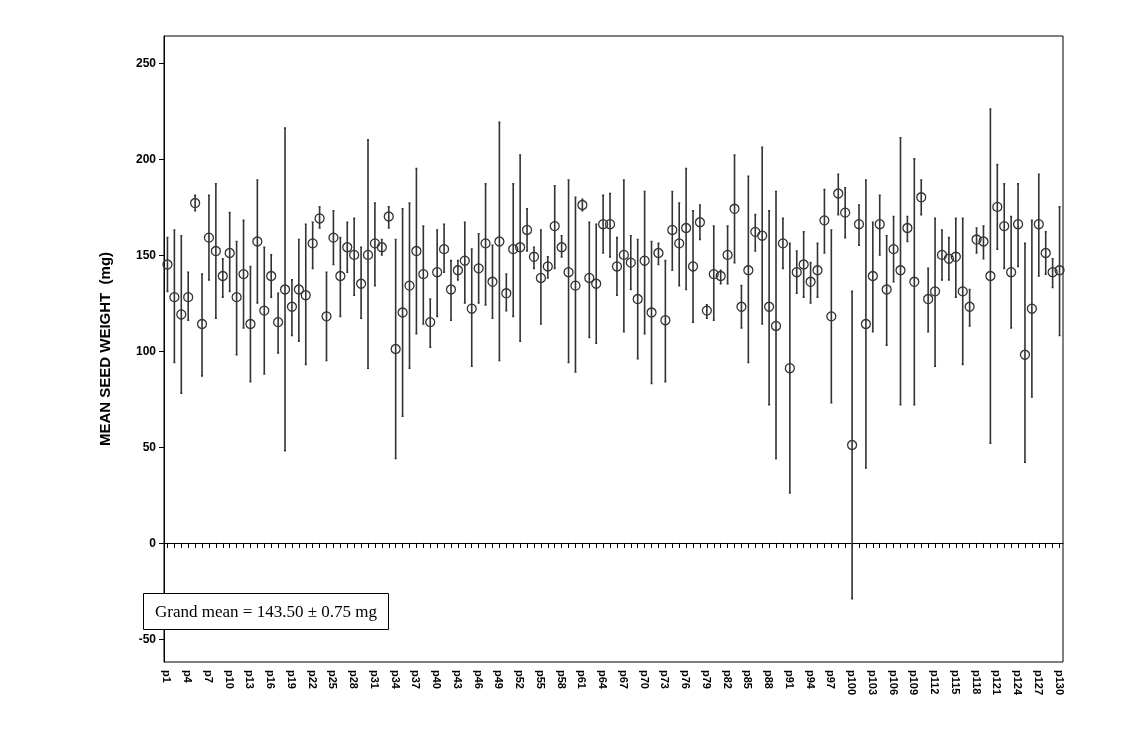 This screenshot has height=744, width=1130. Describe the element at coordinates (976, 682) in the screenshot. I see `x-tick-label: p118` at that location.